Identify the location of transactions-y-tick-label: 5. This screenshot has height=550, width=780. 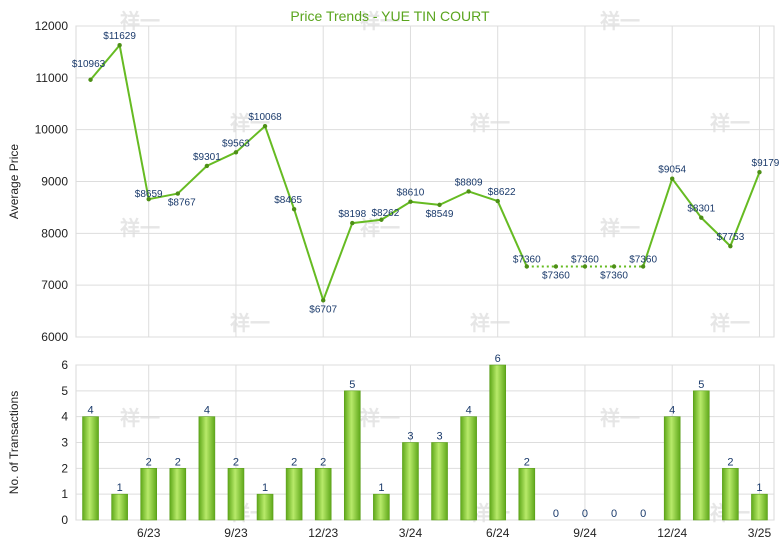
(64, 391).